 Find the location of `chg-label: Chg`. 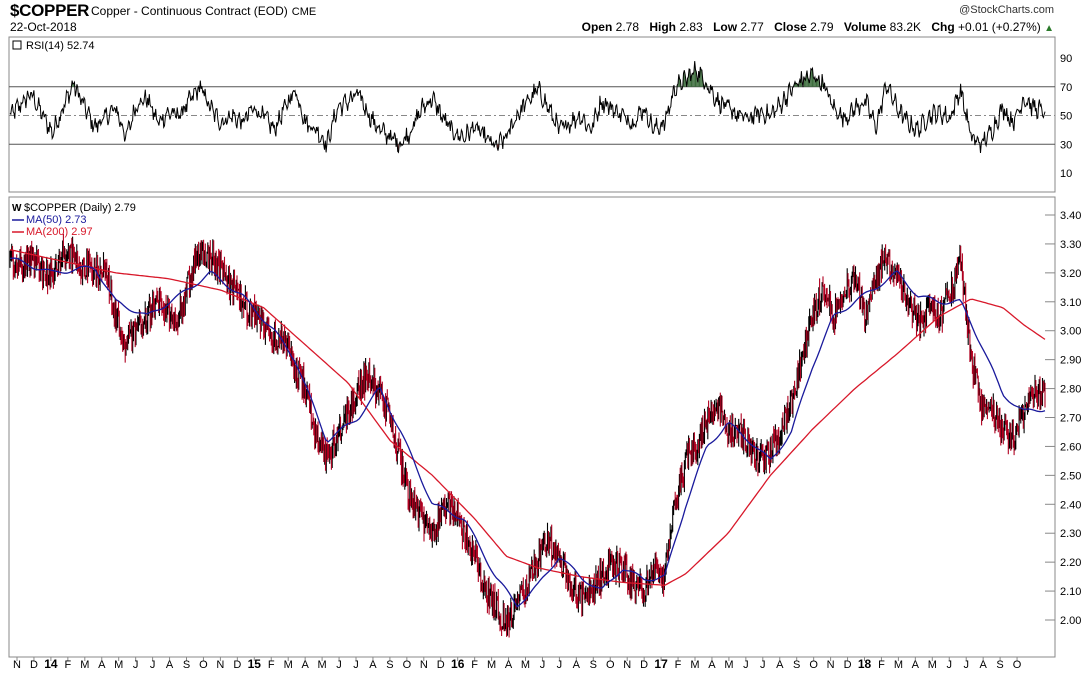

chg-label: Chg is located at coordinates (943, 27).